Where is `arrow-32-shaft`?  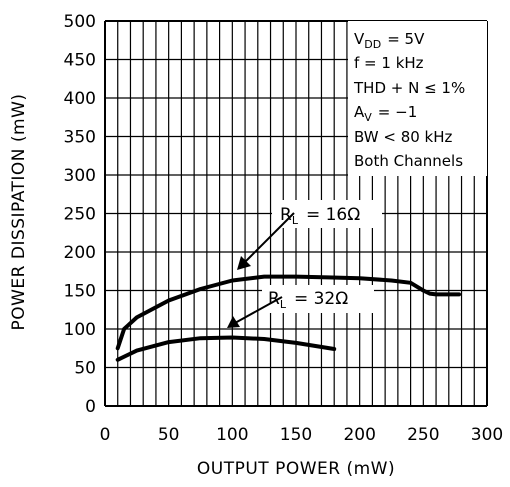 arrow-32-shaft is located at coordinates (258, 310).